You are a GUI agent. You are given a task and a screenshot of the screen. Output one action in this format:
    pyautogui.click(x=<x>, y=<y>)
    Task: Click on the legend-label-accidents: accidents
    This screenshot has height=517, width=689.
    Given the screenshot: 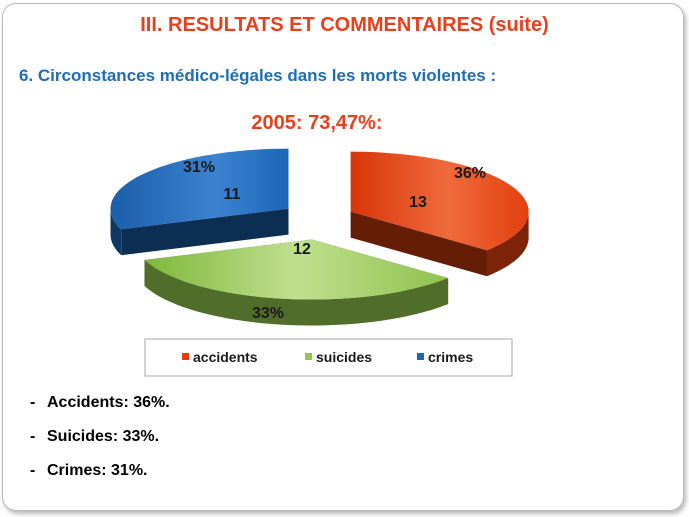 What is the action you would take?
    pyautogui.click(x=225, y=357)
    